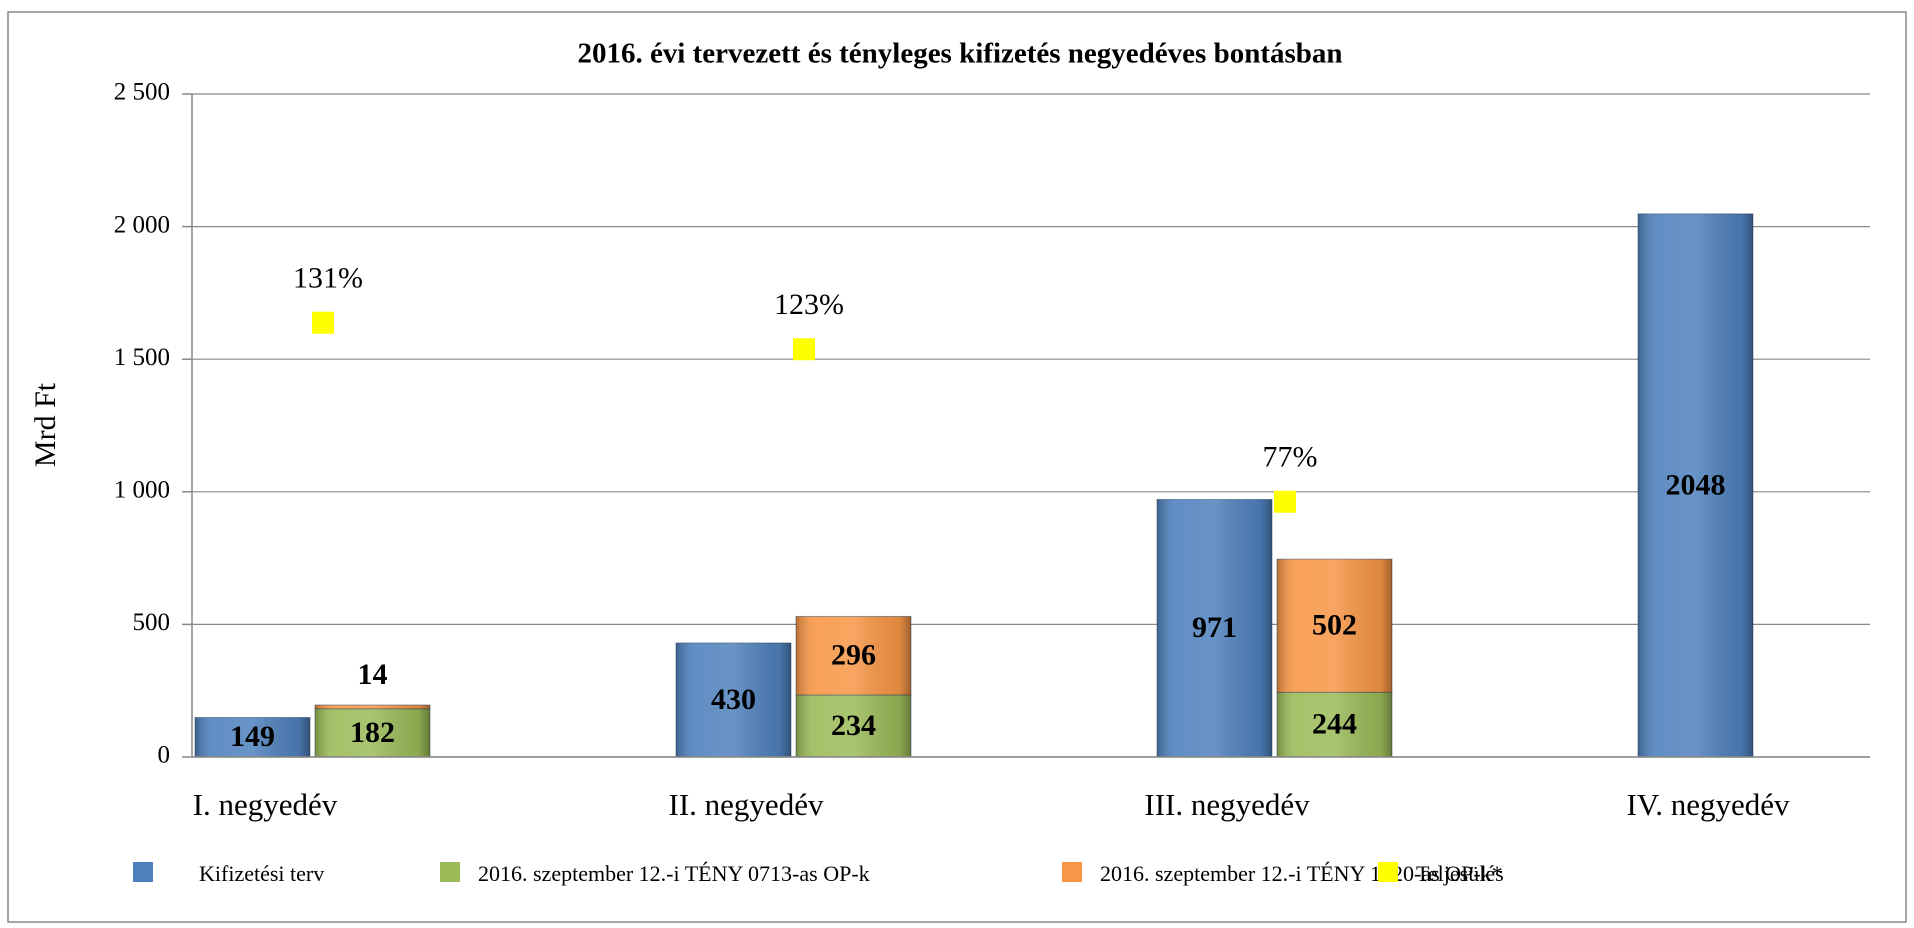  Describe the element at coordinates (809, 304) in the screenshot. I see `data-label: 123%` at that location.